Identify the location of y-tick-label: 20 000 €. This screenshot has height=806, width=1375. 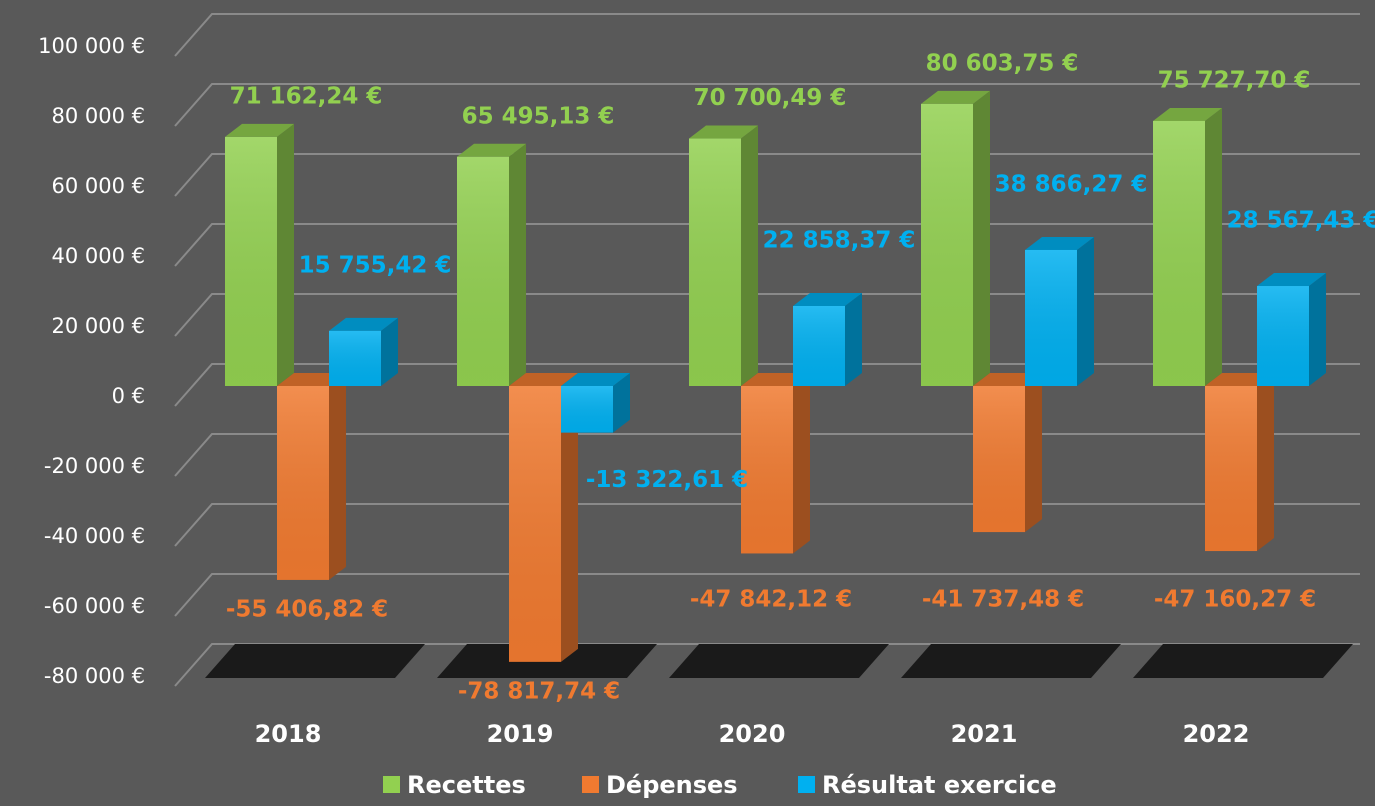
(98, 326).